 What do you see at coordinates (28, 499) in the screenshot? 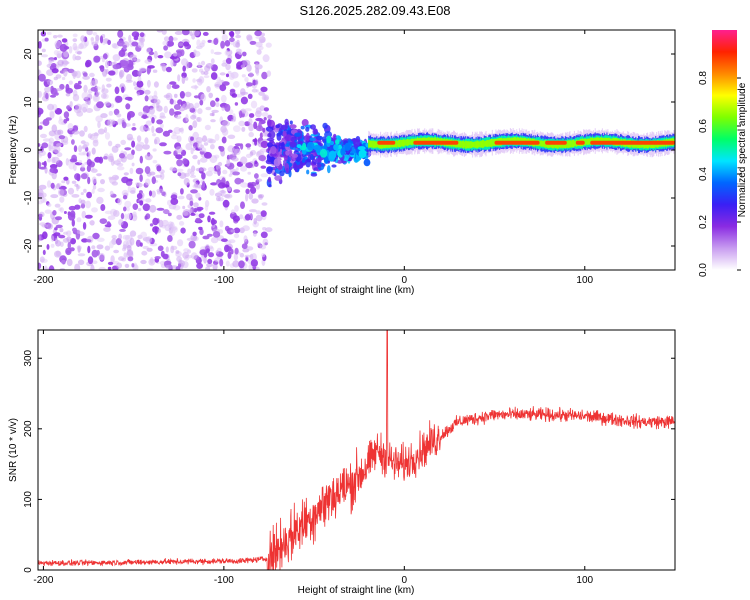
I see `snr-y-tick-label: 100` at bounding box center [28, 499].